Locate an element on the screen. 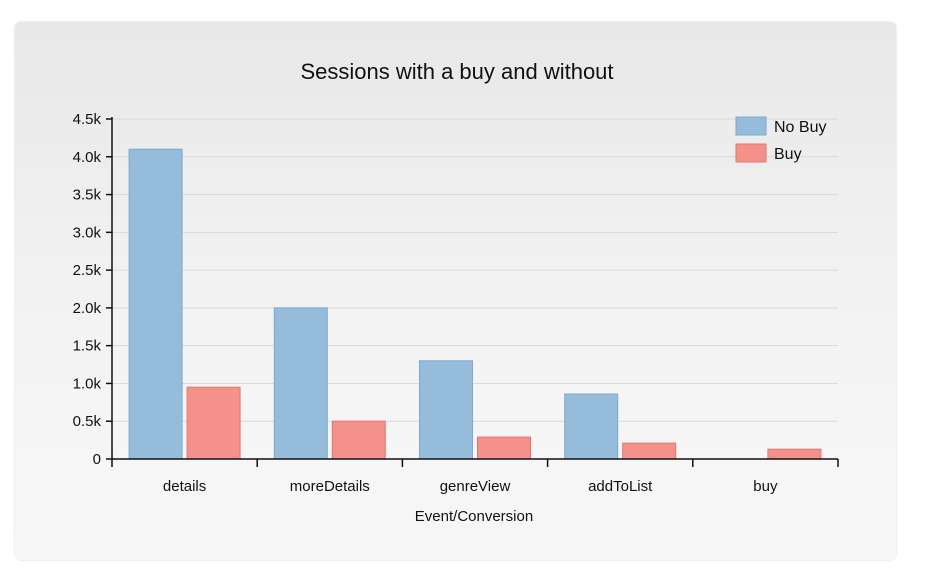 This screenshot has height=580, width=934. x-tick-label: buy is located at coordinates (765, 486).